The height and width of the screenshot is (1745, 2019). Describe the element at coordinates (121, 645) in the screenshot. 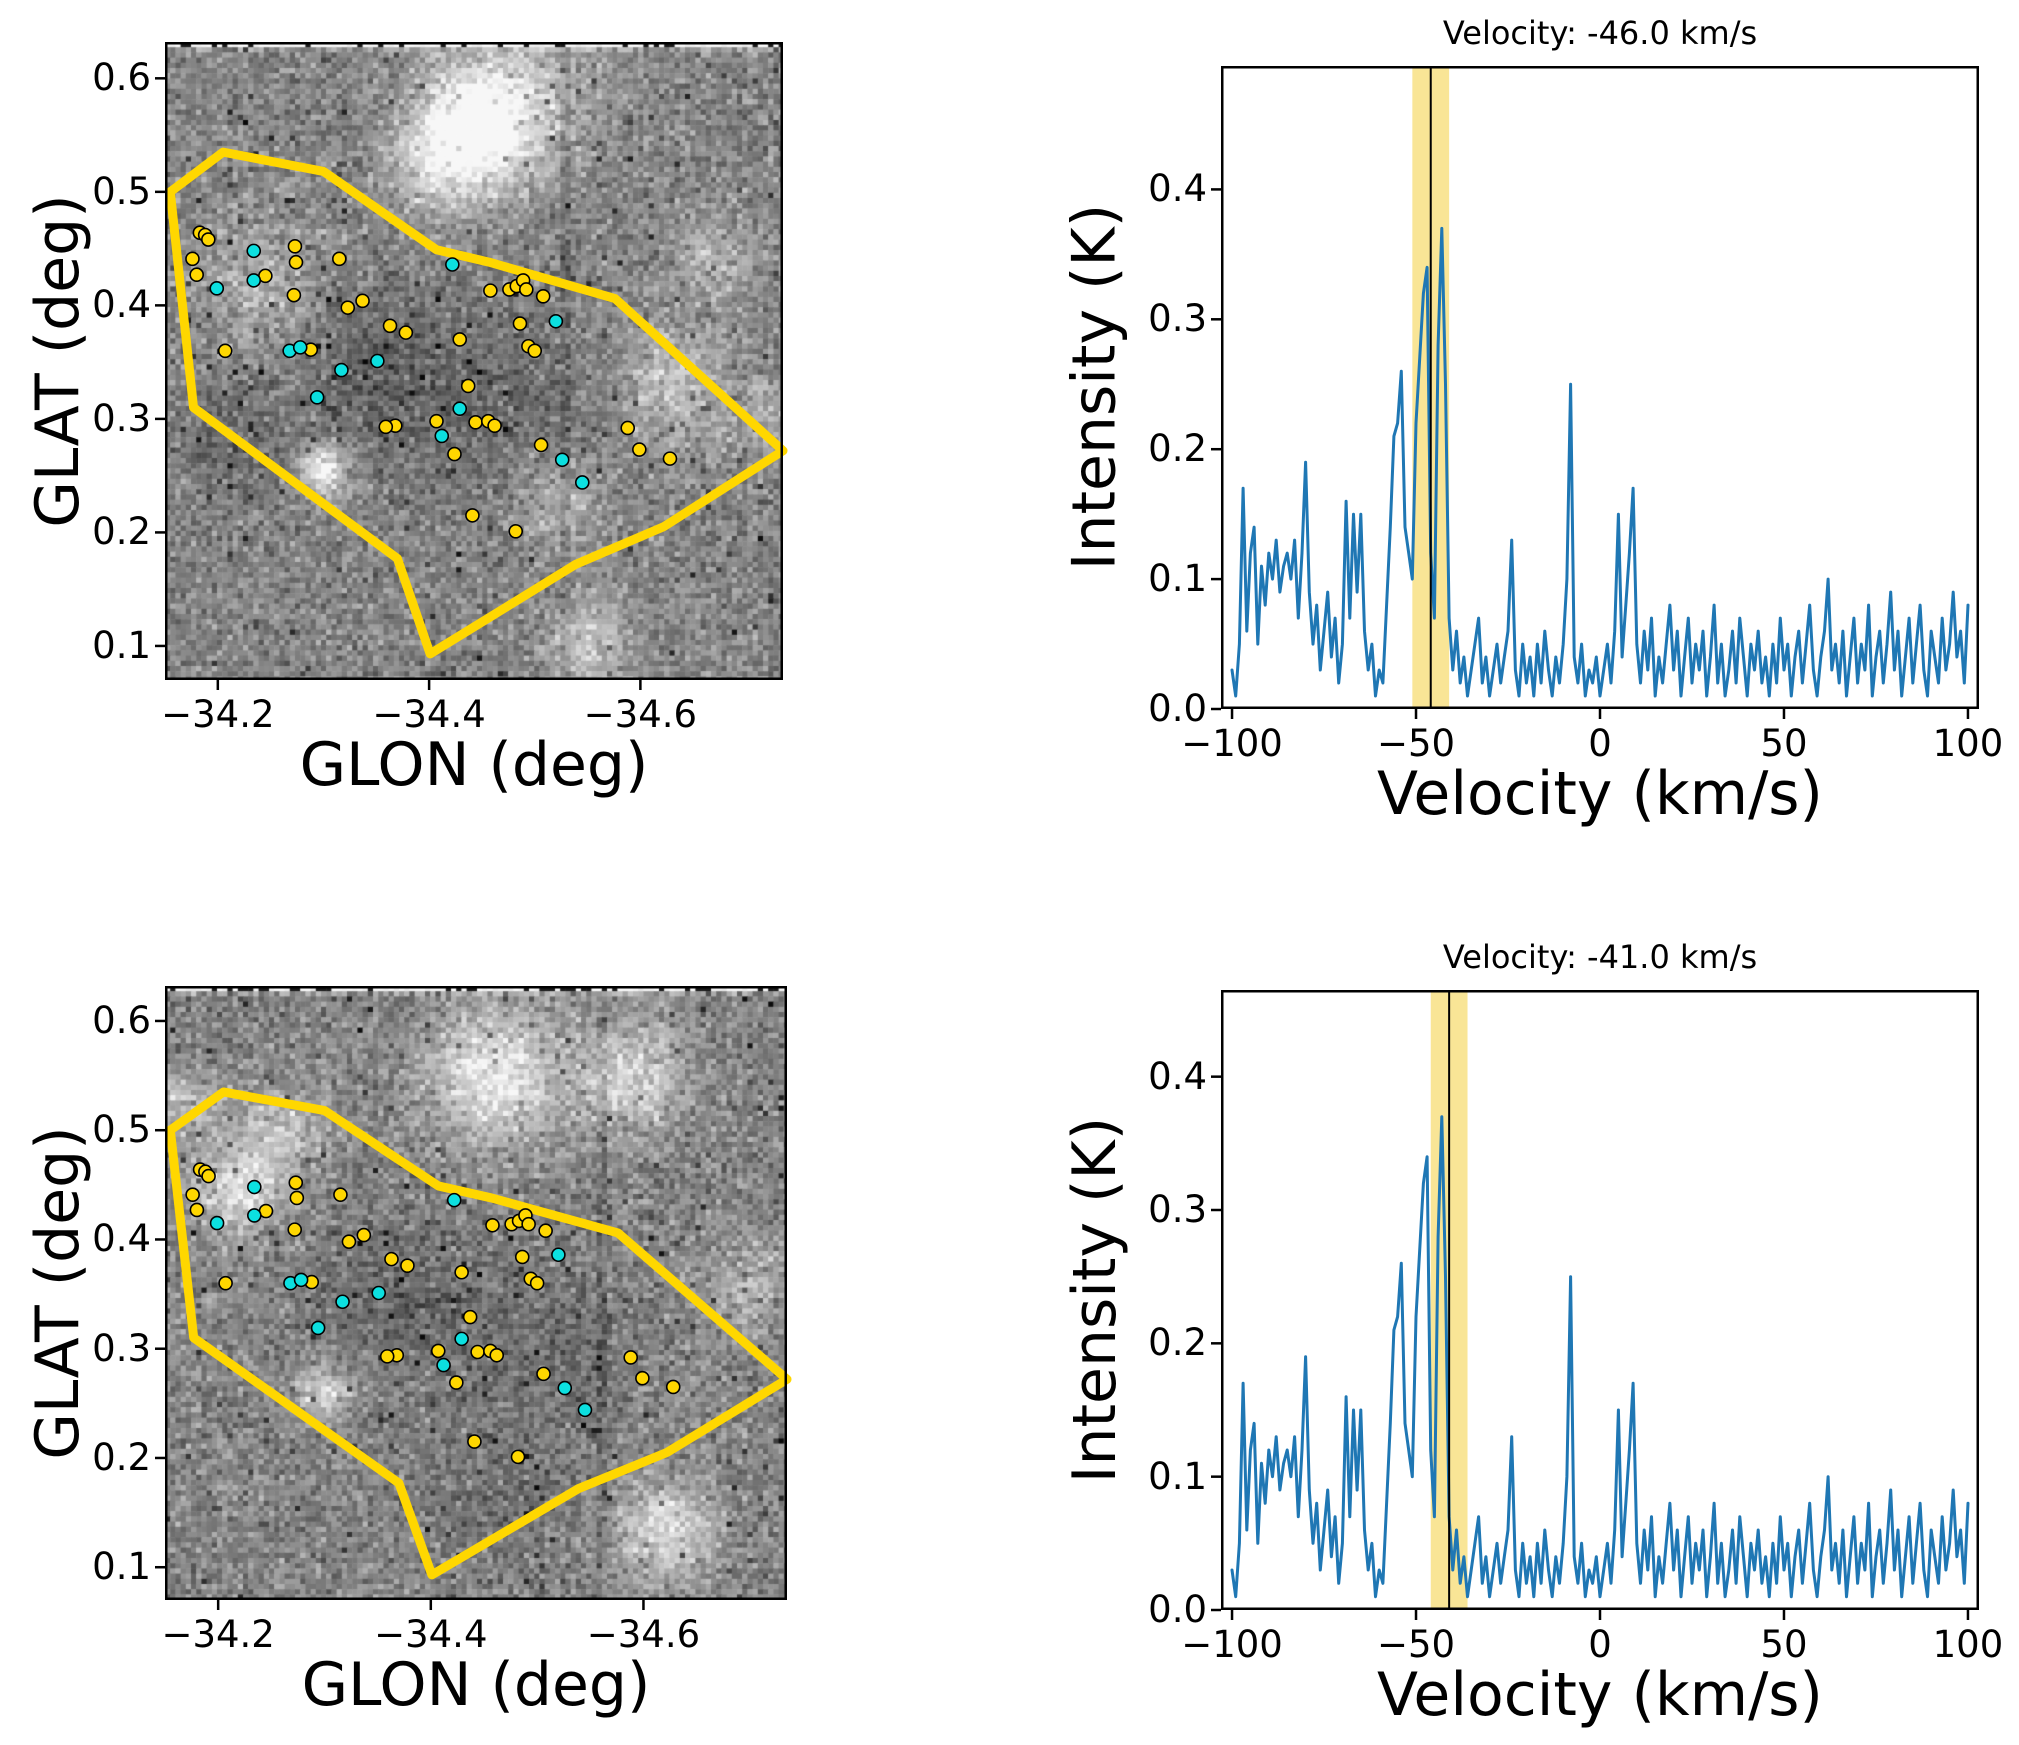

I see `map-y-tick-label: 0.1` at that location.